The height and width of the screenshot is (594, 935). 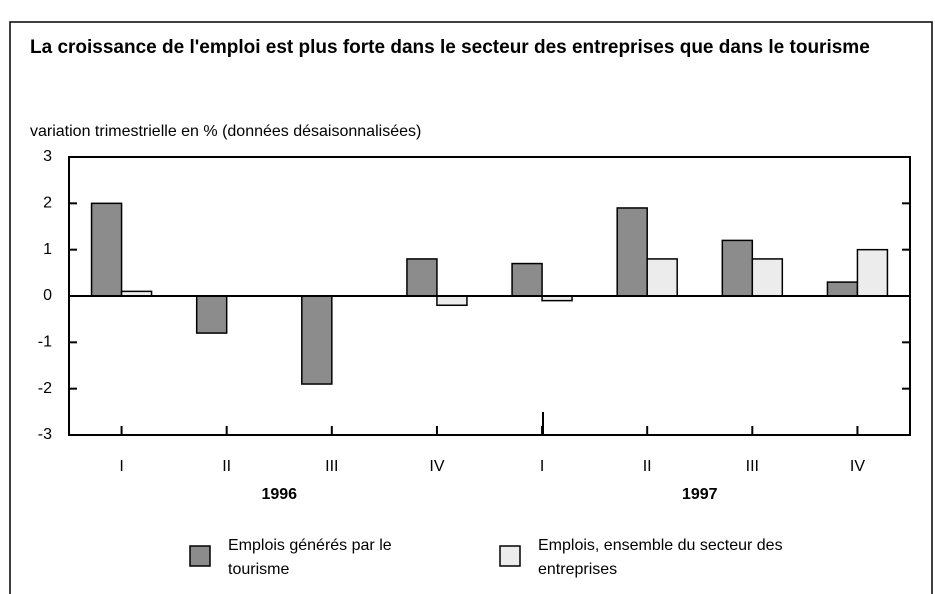 What do you see at coordinates (45, 434) in the screenshot?
I see `y-tick-label: -3` at bounding box center [45, 434].